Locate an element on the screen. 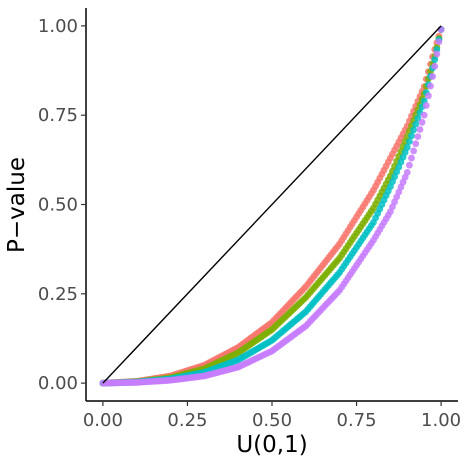  x-axis-ticks: 0.00 0.25 0.50 0.75 1.00 is located at coordinates (272, 416).